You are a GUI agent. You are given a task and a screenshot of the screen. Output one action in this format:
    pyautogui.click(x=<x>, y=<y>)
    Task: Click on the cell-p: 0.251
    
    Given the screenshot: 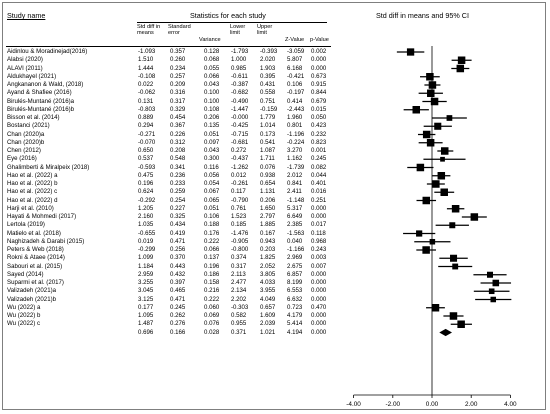 What is the action you would take?
    pyautogui.click(x=319, y=200)
    